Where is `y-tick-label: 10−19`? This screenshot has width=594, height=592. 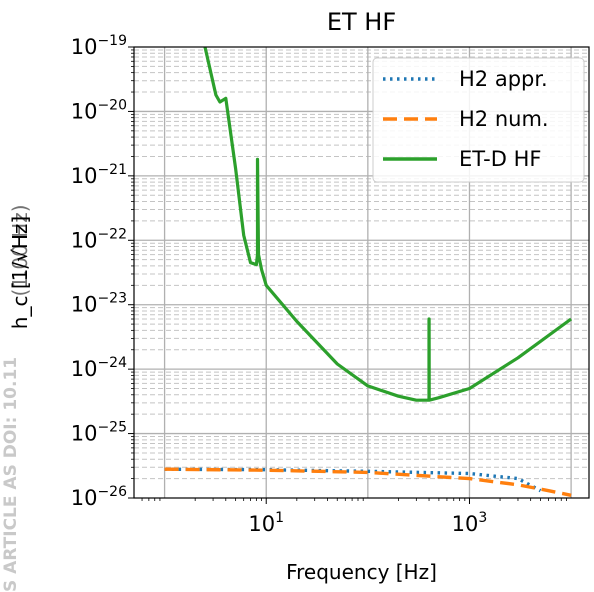 y-tick-label: 10−19 is located at coordinates (99, 46).